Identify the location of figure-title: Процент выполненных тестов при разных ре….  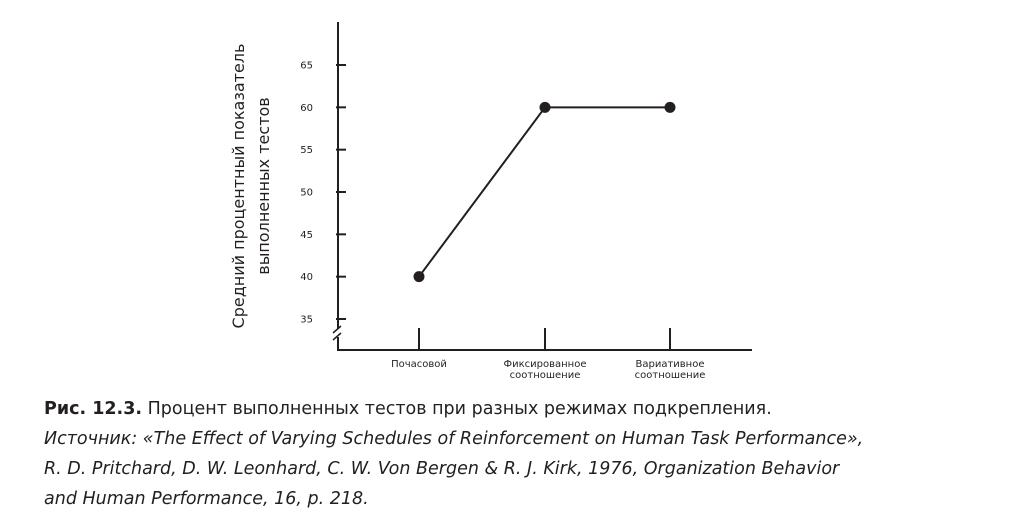
(459, 409).